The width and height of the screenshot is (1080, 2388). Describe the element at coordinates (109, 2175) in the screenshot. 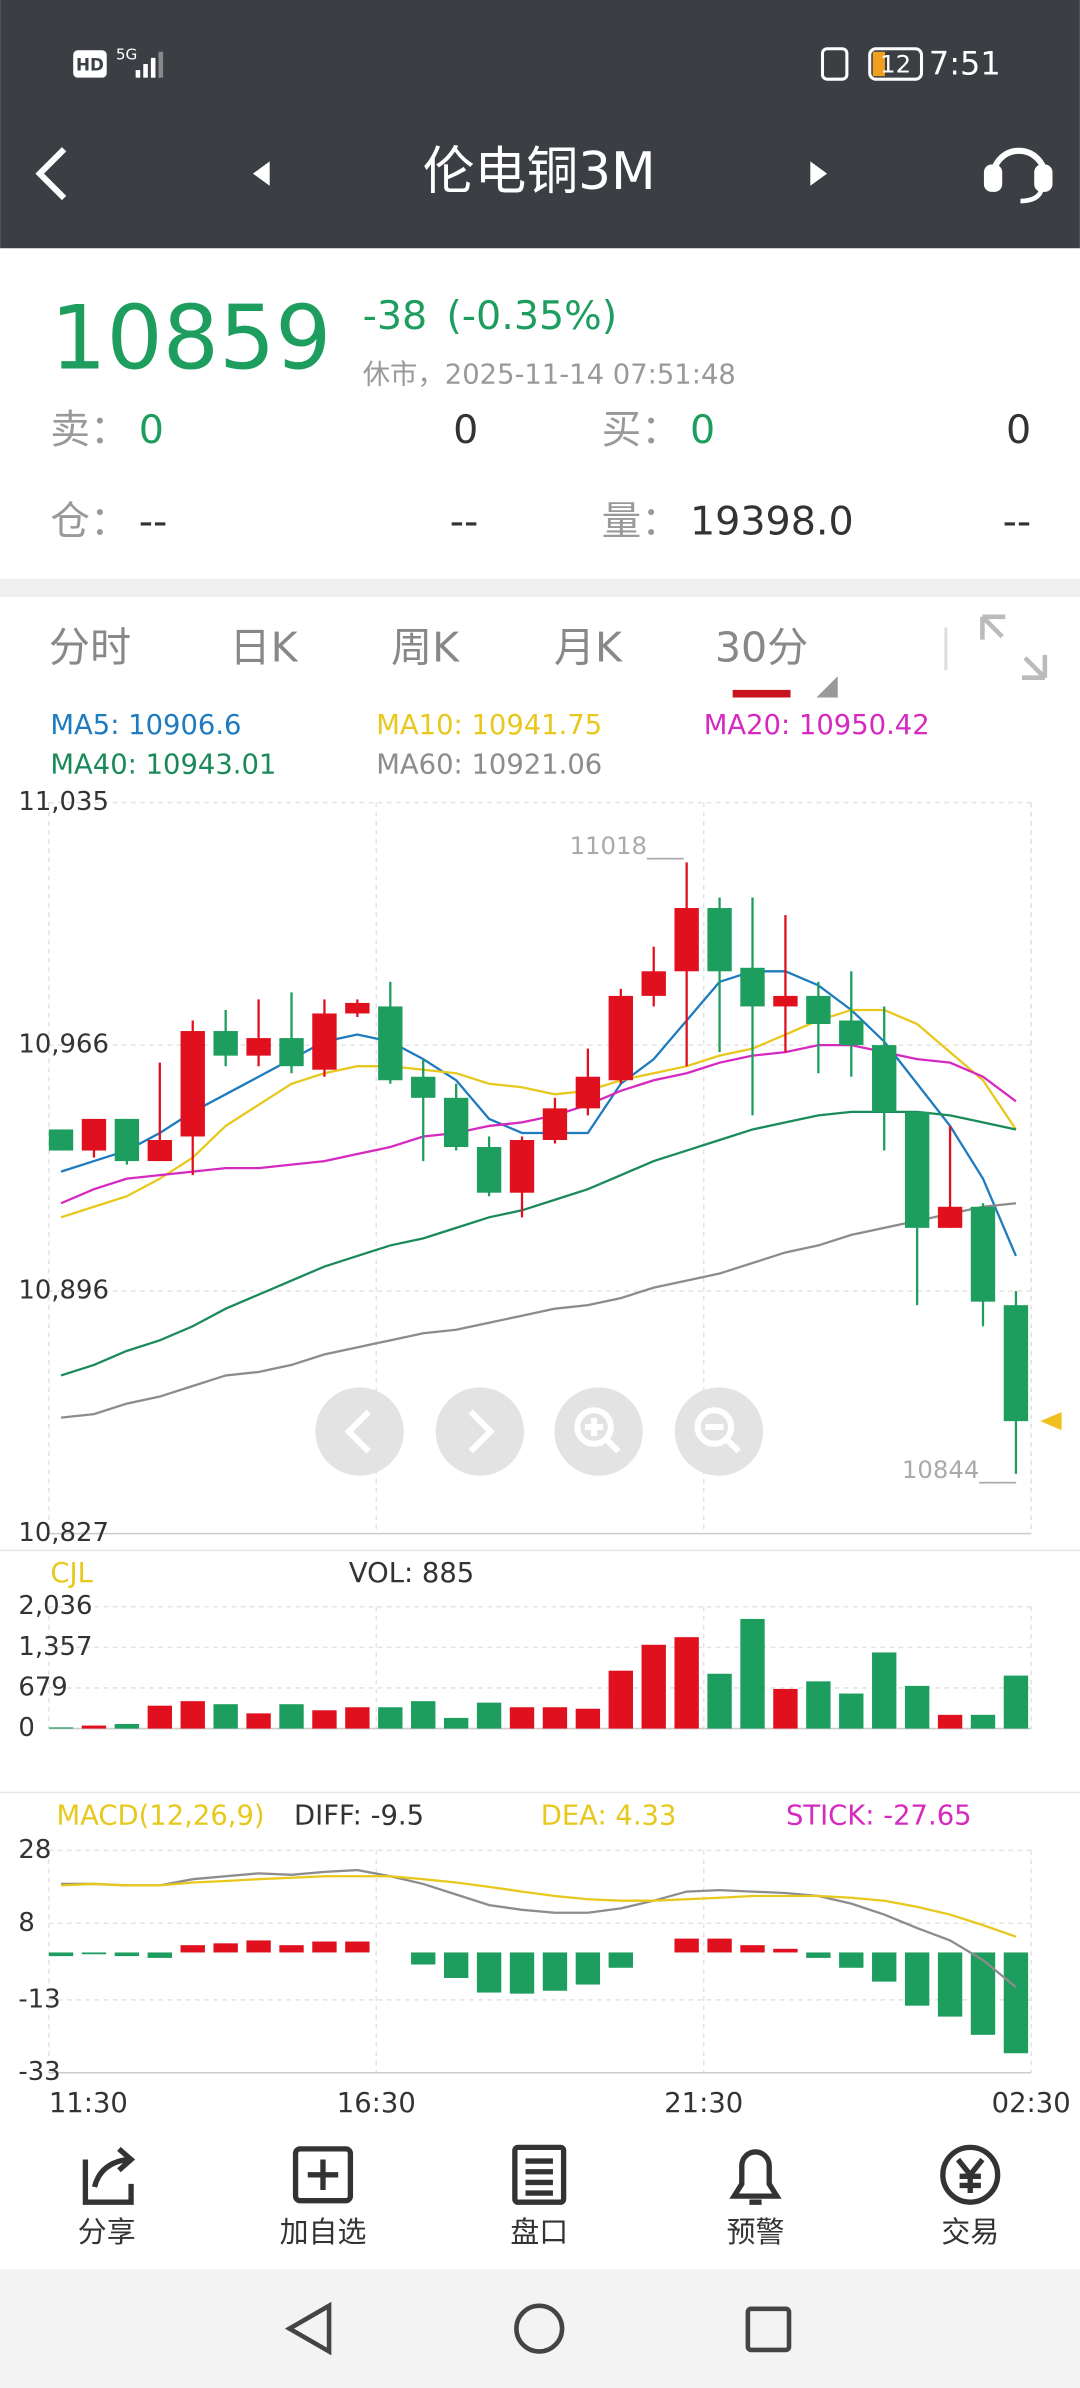

I see `share-icon` at that location.